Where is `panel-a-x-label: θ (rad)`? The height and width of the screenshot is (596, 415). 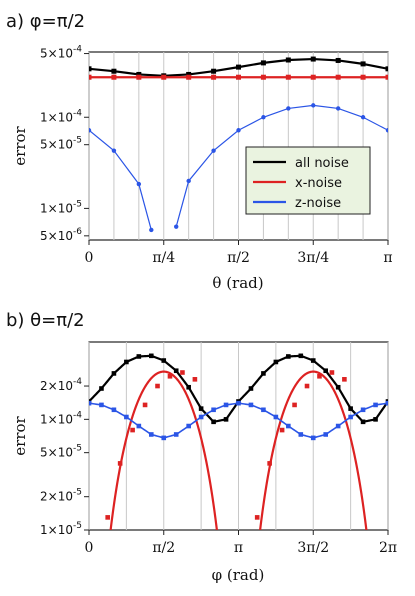 panel-a-x-label: θ (rad) is located at coordinates (237, 283).